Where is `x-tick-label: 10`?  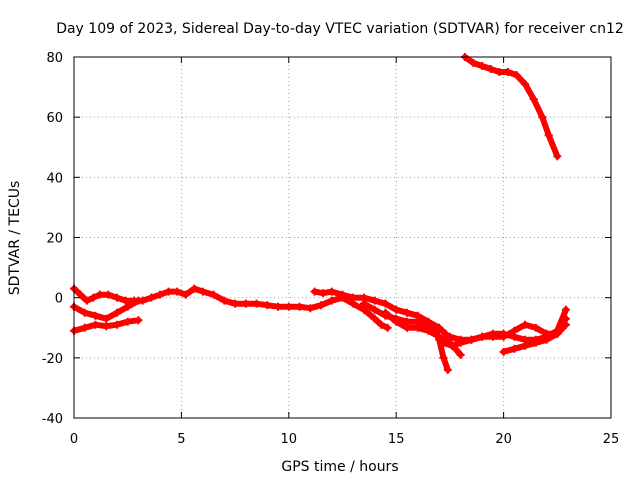 x-tick-label: 10 is located at coordinates (289, 439).